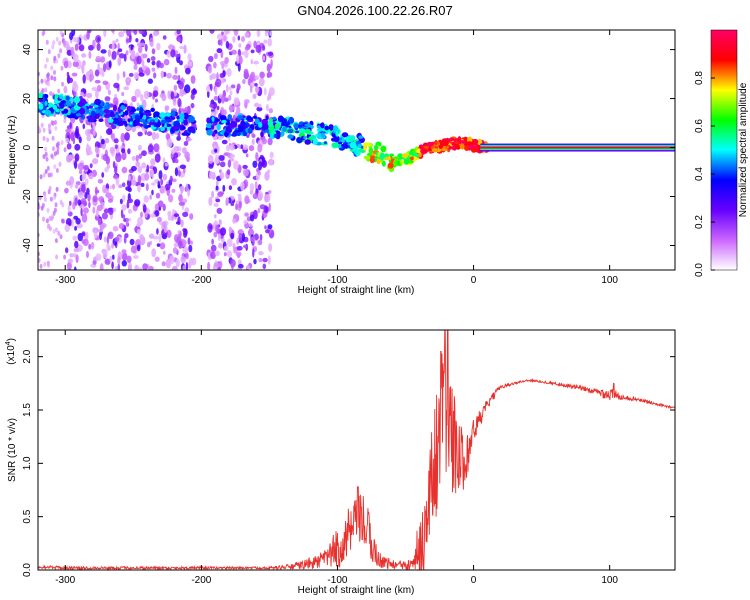 The image size is (750, 600). Describe the element at coordinates (704, 174) in the screenshot. I see `colorbar-ticks: 0.0 0.2 0.4 0.6 0.8` at that location.